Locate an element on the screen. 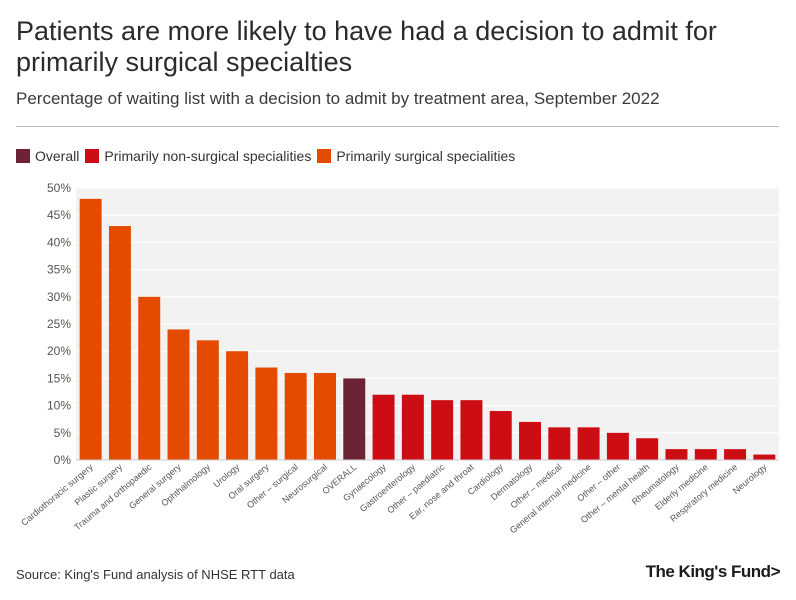 The height and width of the screenshot is (600, 796). legend-label-non-surgical: Primarily non-surgical specialities is located at coordinates (208, 156).